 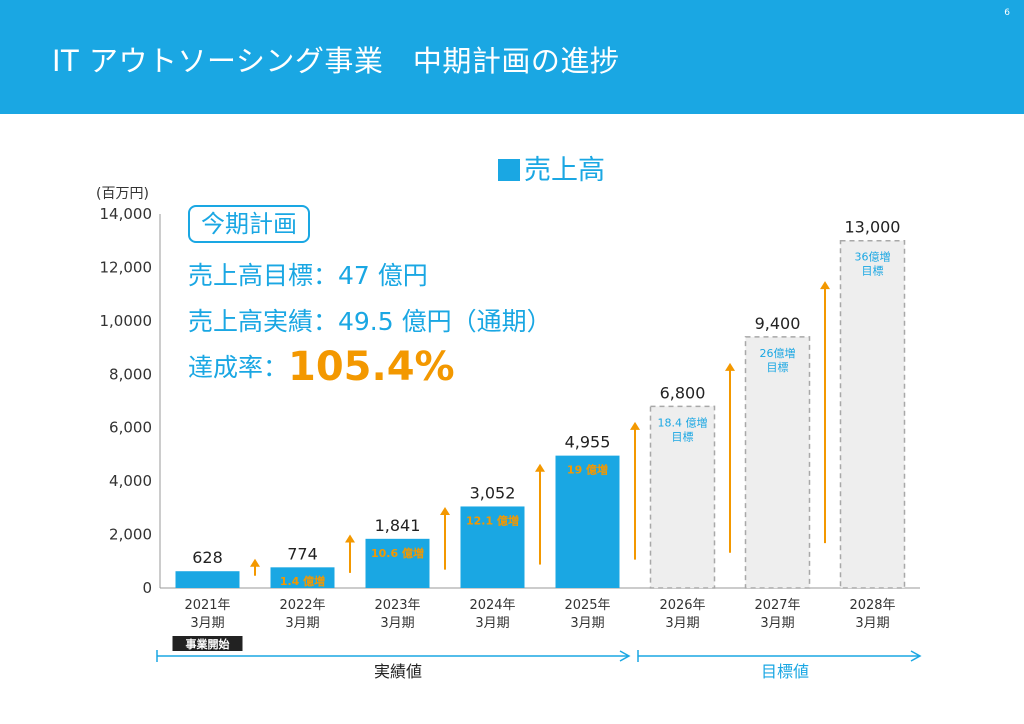 I want to click on x-category-label: 2026年, so click(x=682, y=605).